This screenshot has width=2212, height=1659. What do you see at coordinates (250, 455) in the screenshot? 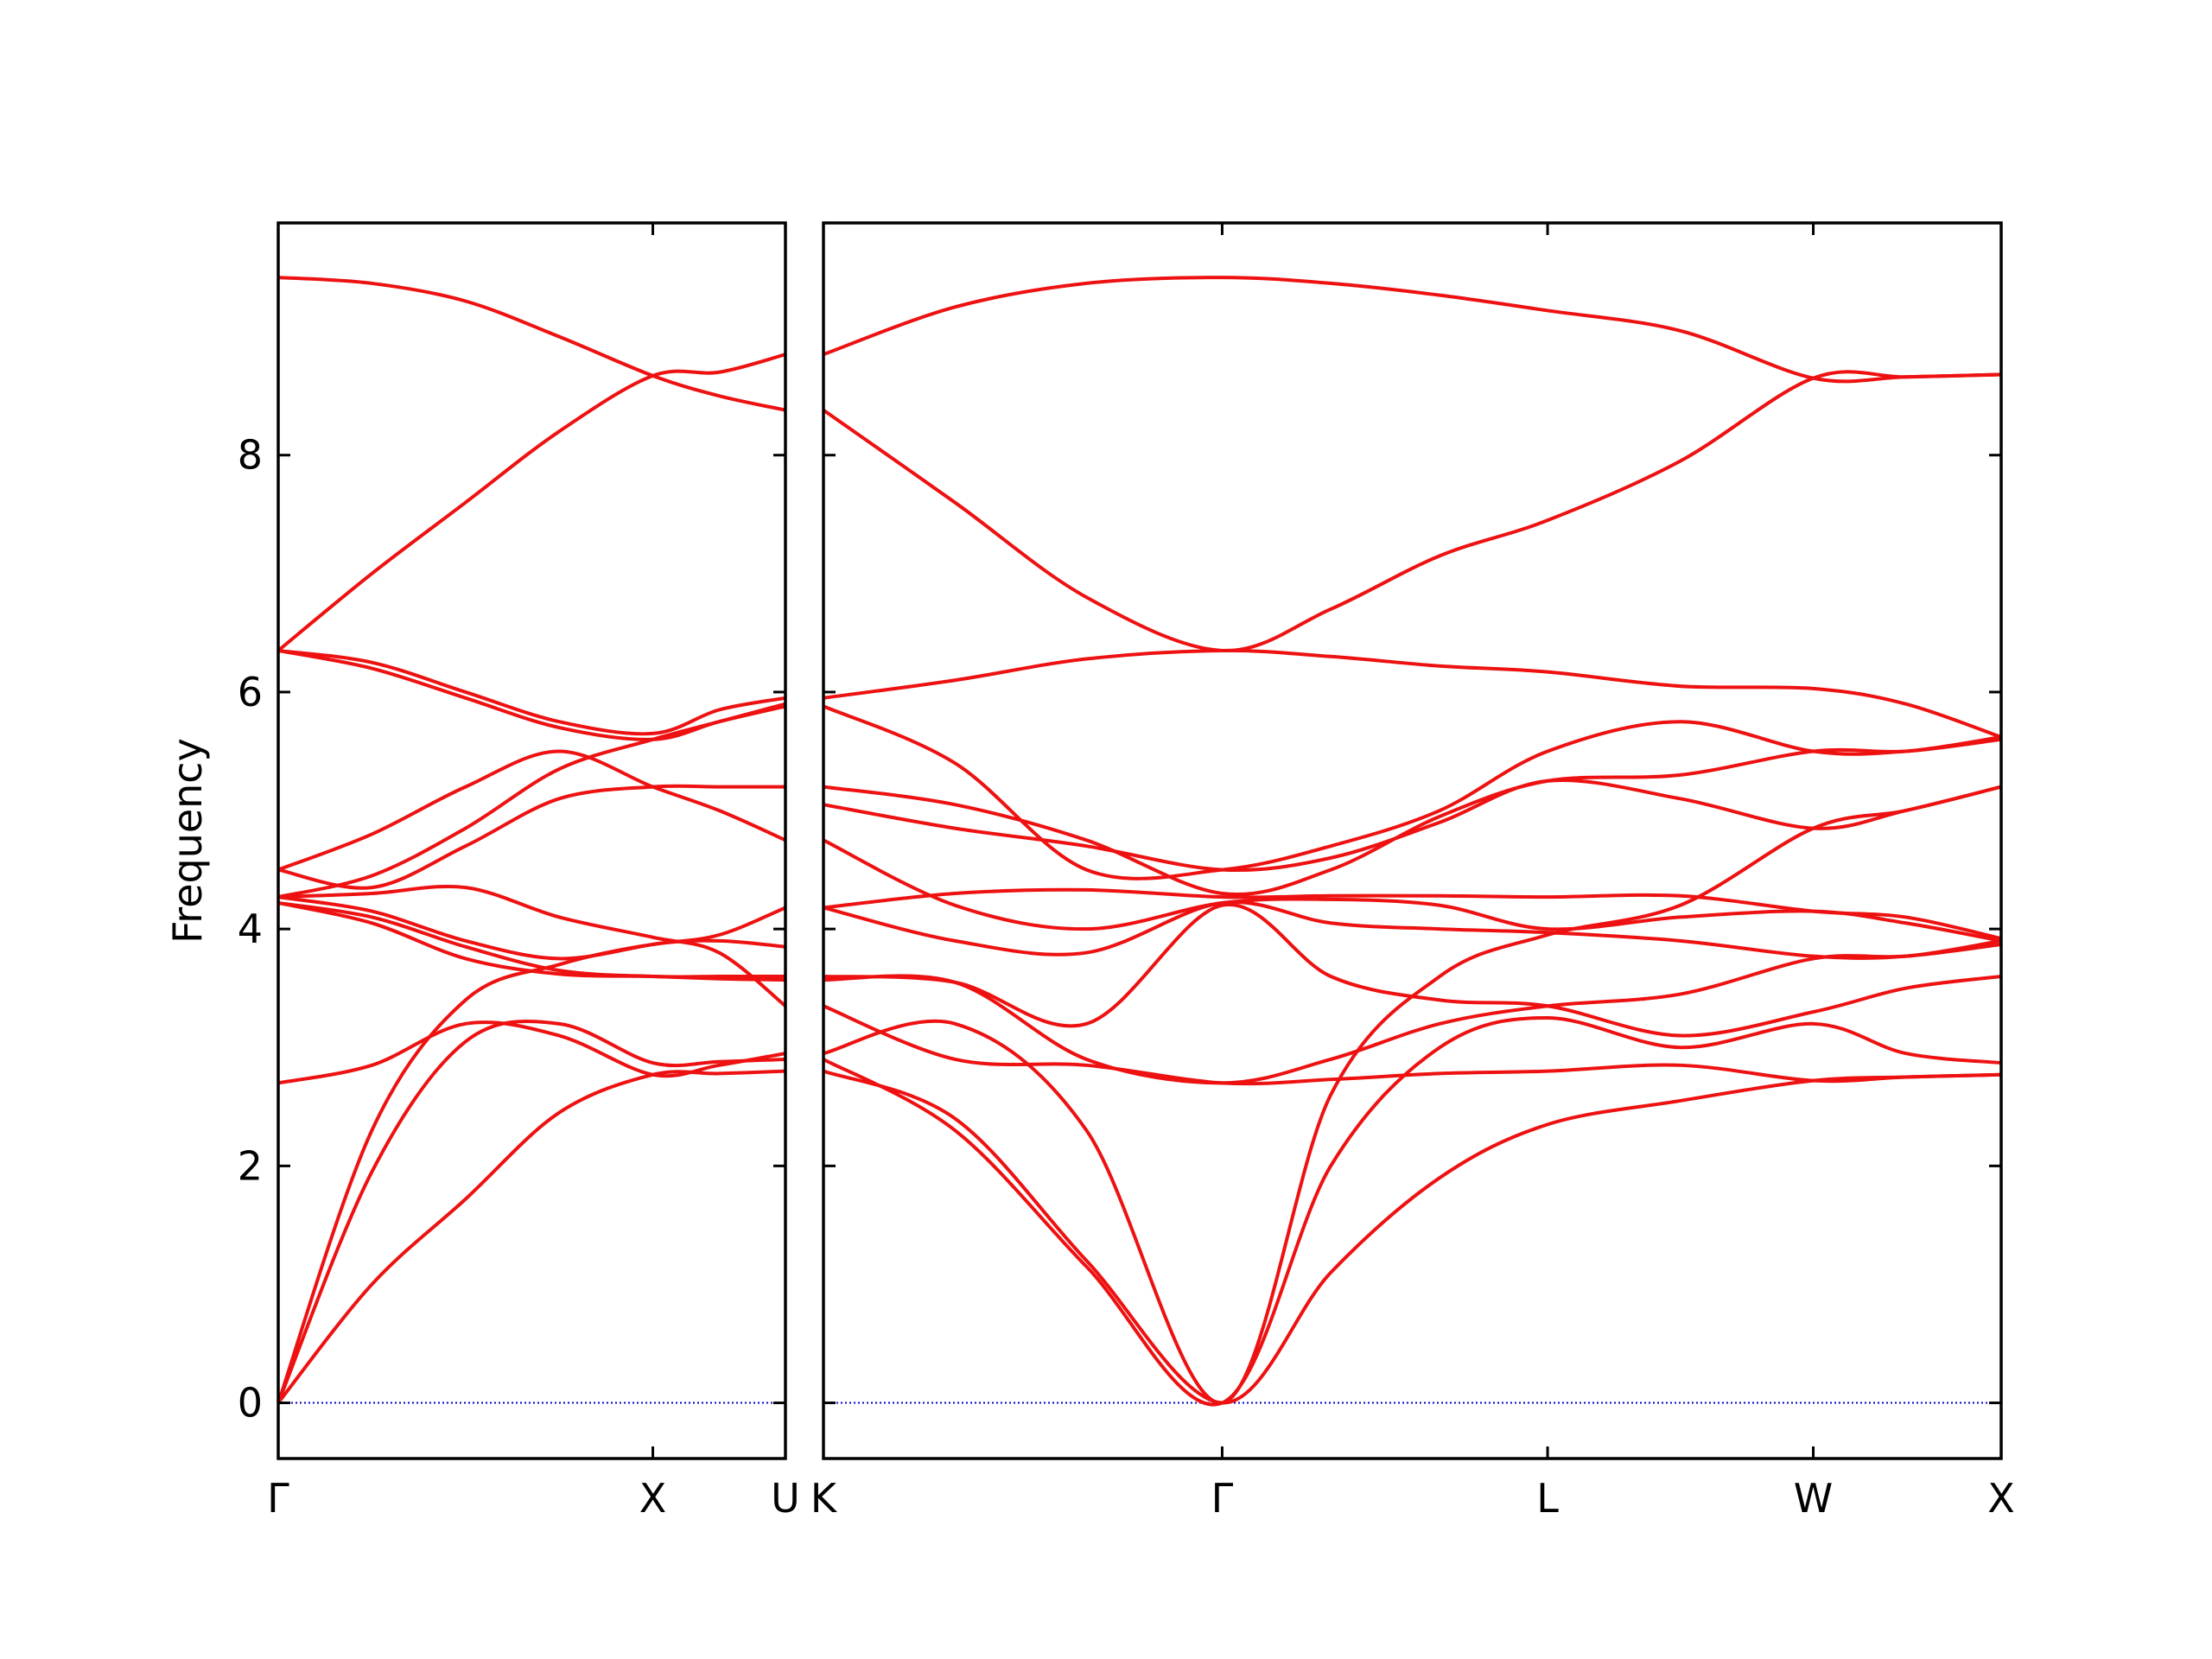
I see `y-tick-label: 8` at bounding box center [250, 455].